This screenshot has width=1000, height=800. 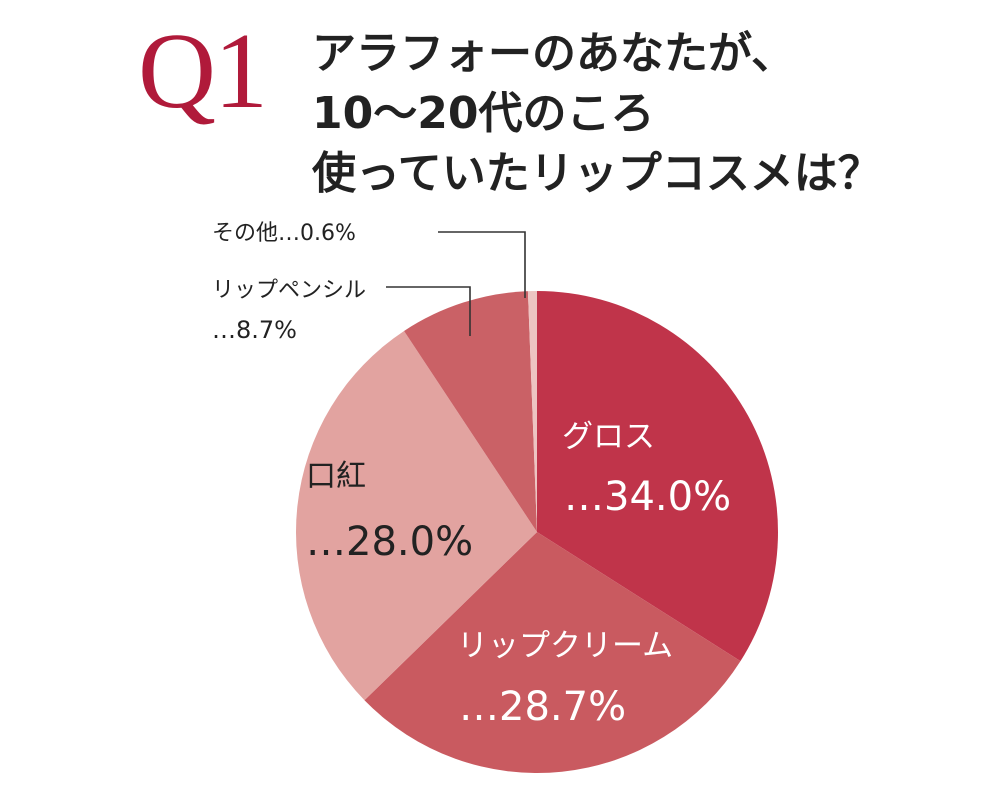 I want to click on label-other: その他…0.6%, so click(x=284, y=233).